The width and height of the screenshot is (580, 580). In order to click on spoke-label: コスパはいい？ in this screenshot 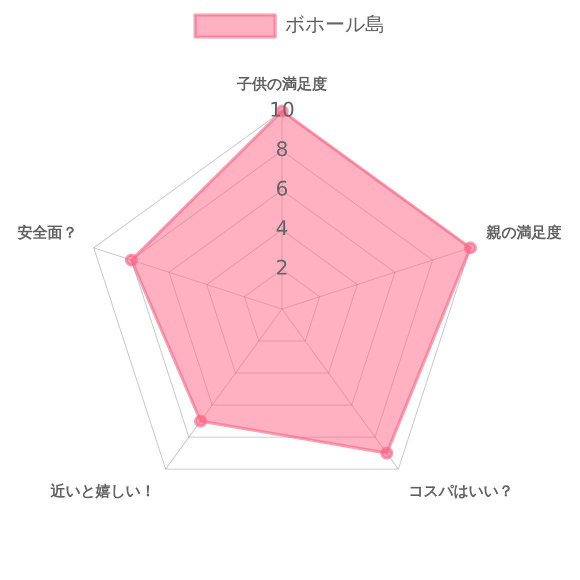, I will do `click(461, 491)`.